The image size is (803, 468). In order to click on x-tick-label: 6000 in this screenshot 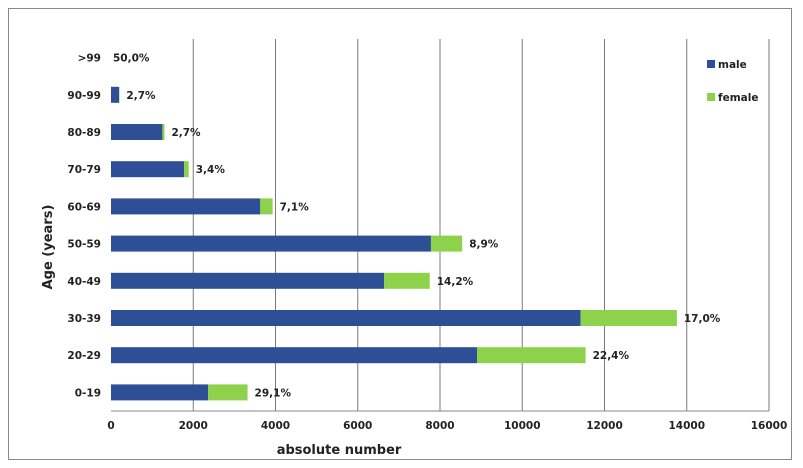, I will do `click(357, 426)`.